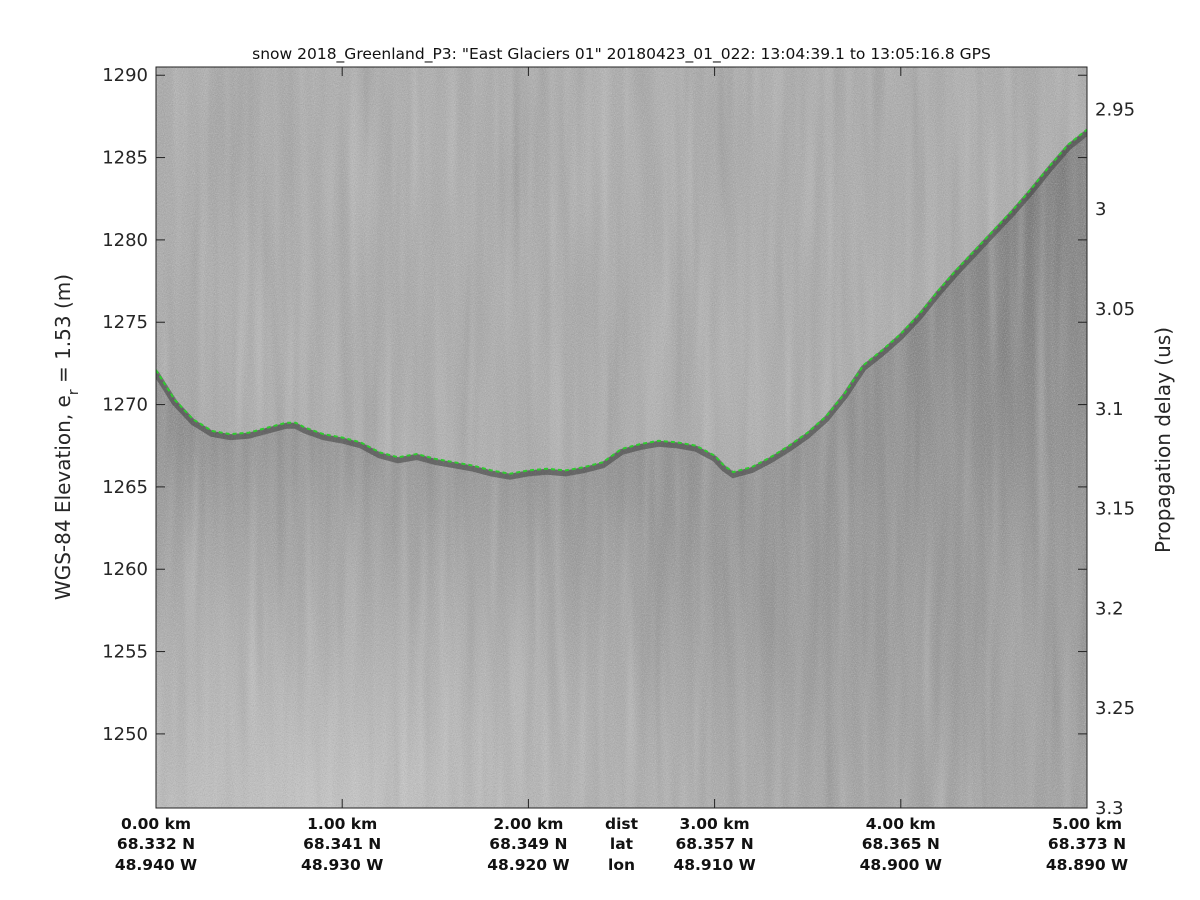 The height and width of the screenshot is (900, 1200). I want to click on x-lon-label-0: 48.940 W, so click(156, 865).